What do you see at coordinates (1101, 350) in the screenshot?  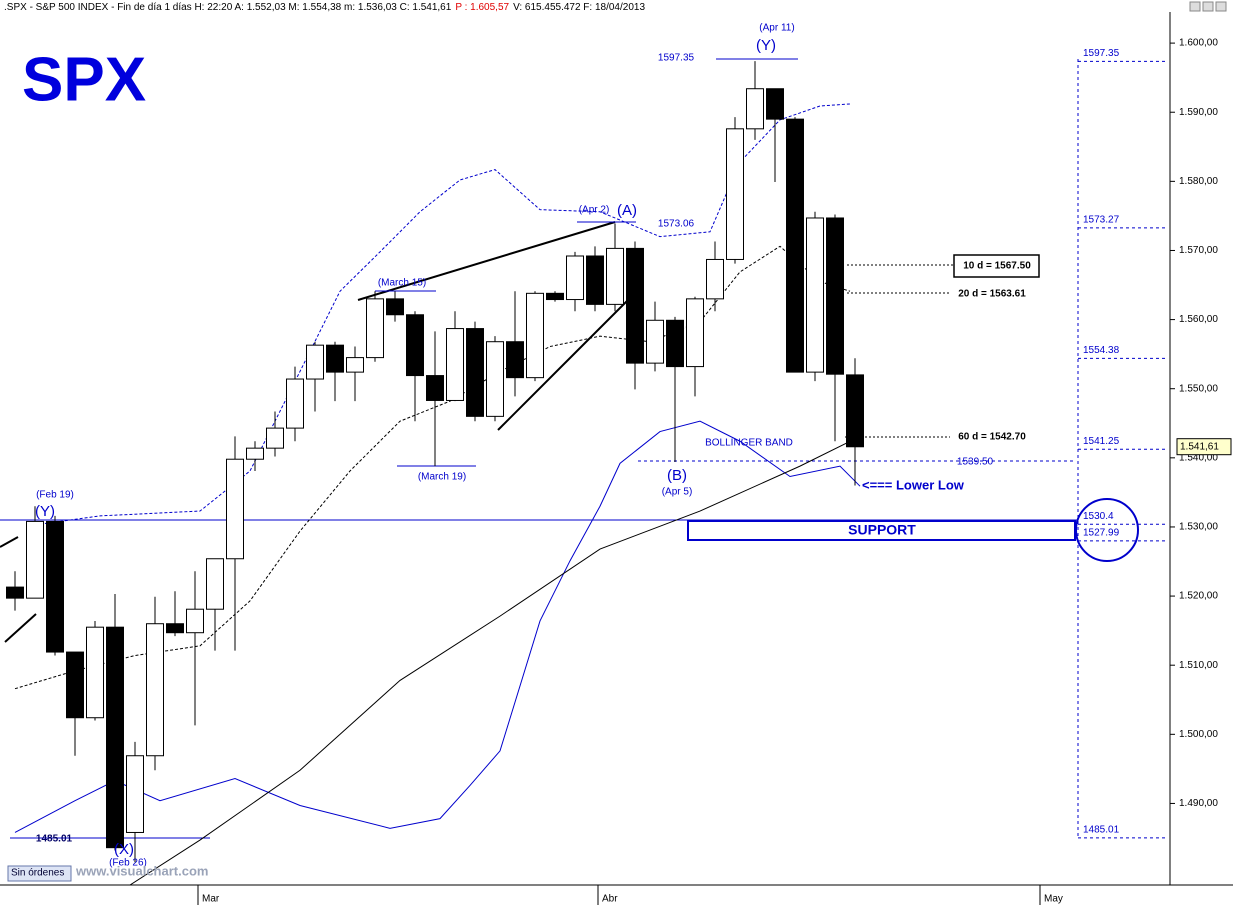 I see `level-label: 1554.38` at bounding box center [1101, 350].